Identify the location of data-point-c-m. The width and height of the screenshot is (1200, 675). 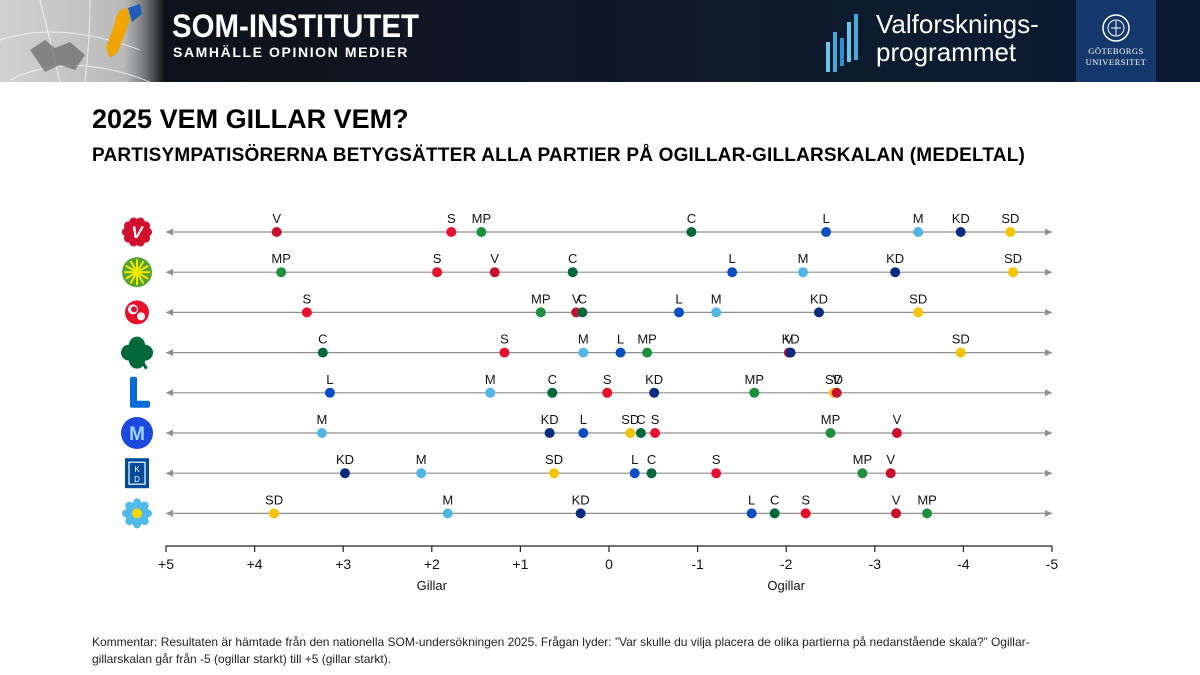
(583, 352).